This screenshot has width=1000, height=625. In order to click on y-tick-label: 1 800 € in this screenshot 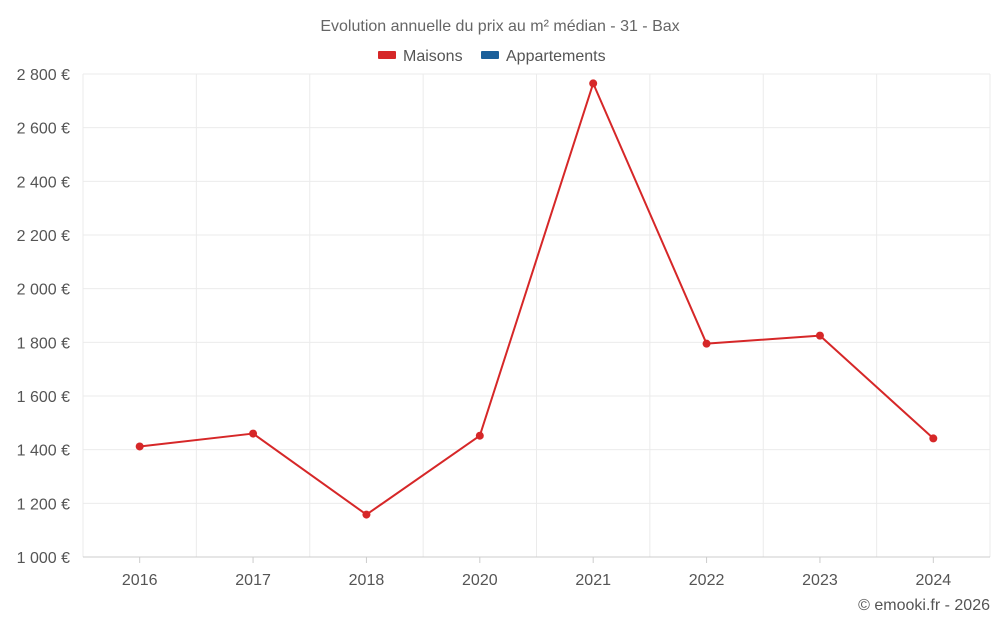, I will do `click(43, 343)`.